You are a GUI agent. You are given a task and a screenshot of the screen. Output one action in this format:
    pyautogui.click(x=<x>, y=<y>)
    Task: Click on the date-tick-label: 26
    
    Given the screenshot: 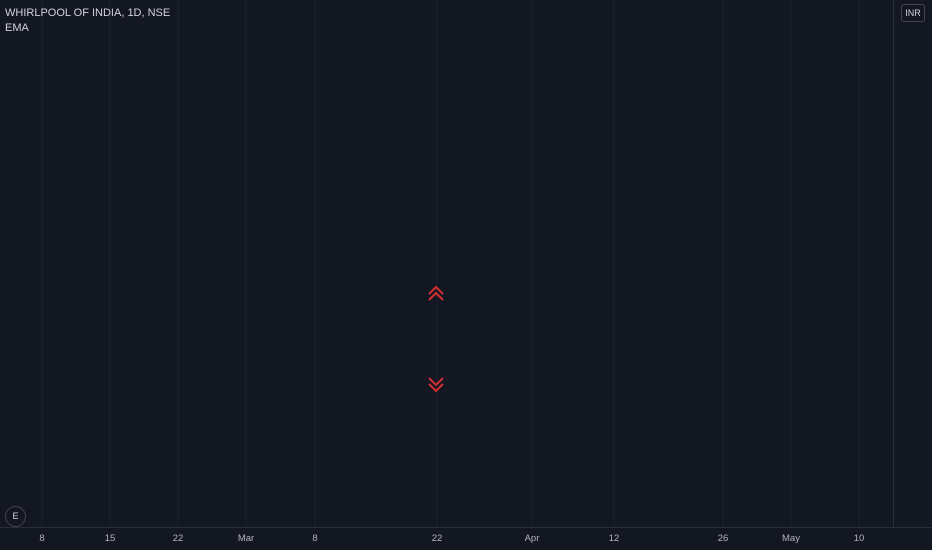 What is the action you would take?
    pyautogui.click(x=723, y=538)
    